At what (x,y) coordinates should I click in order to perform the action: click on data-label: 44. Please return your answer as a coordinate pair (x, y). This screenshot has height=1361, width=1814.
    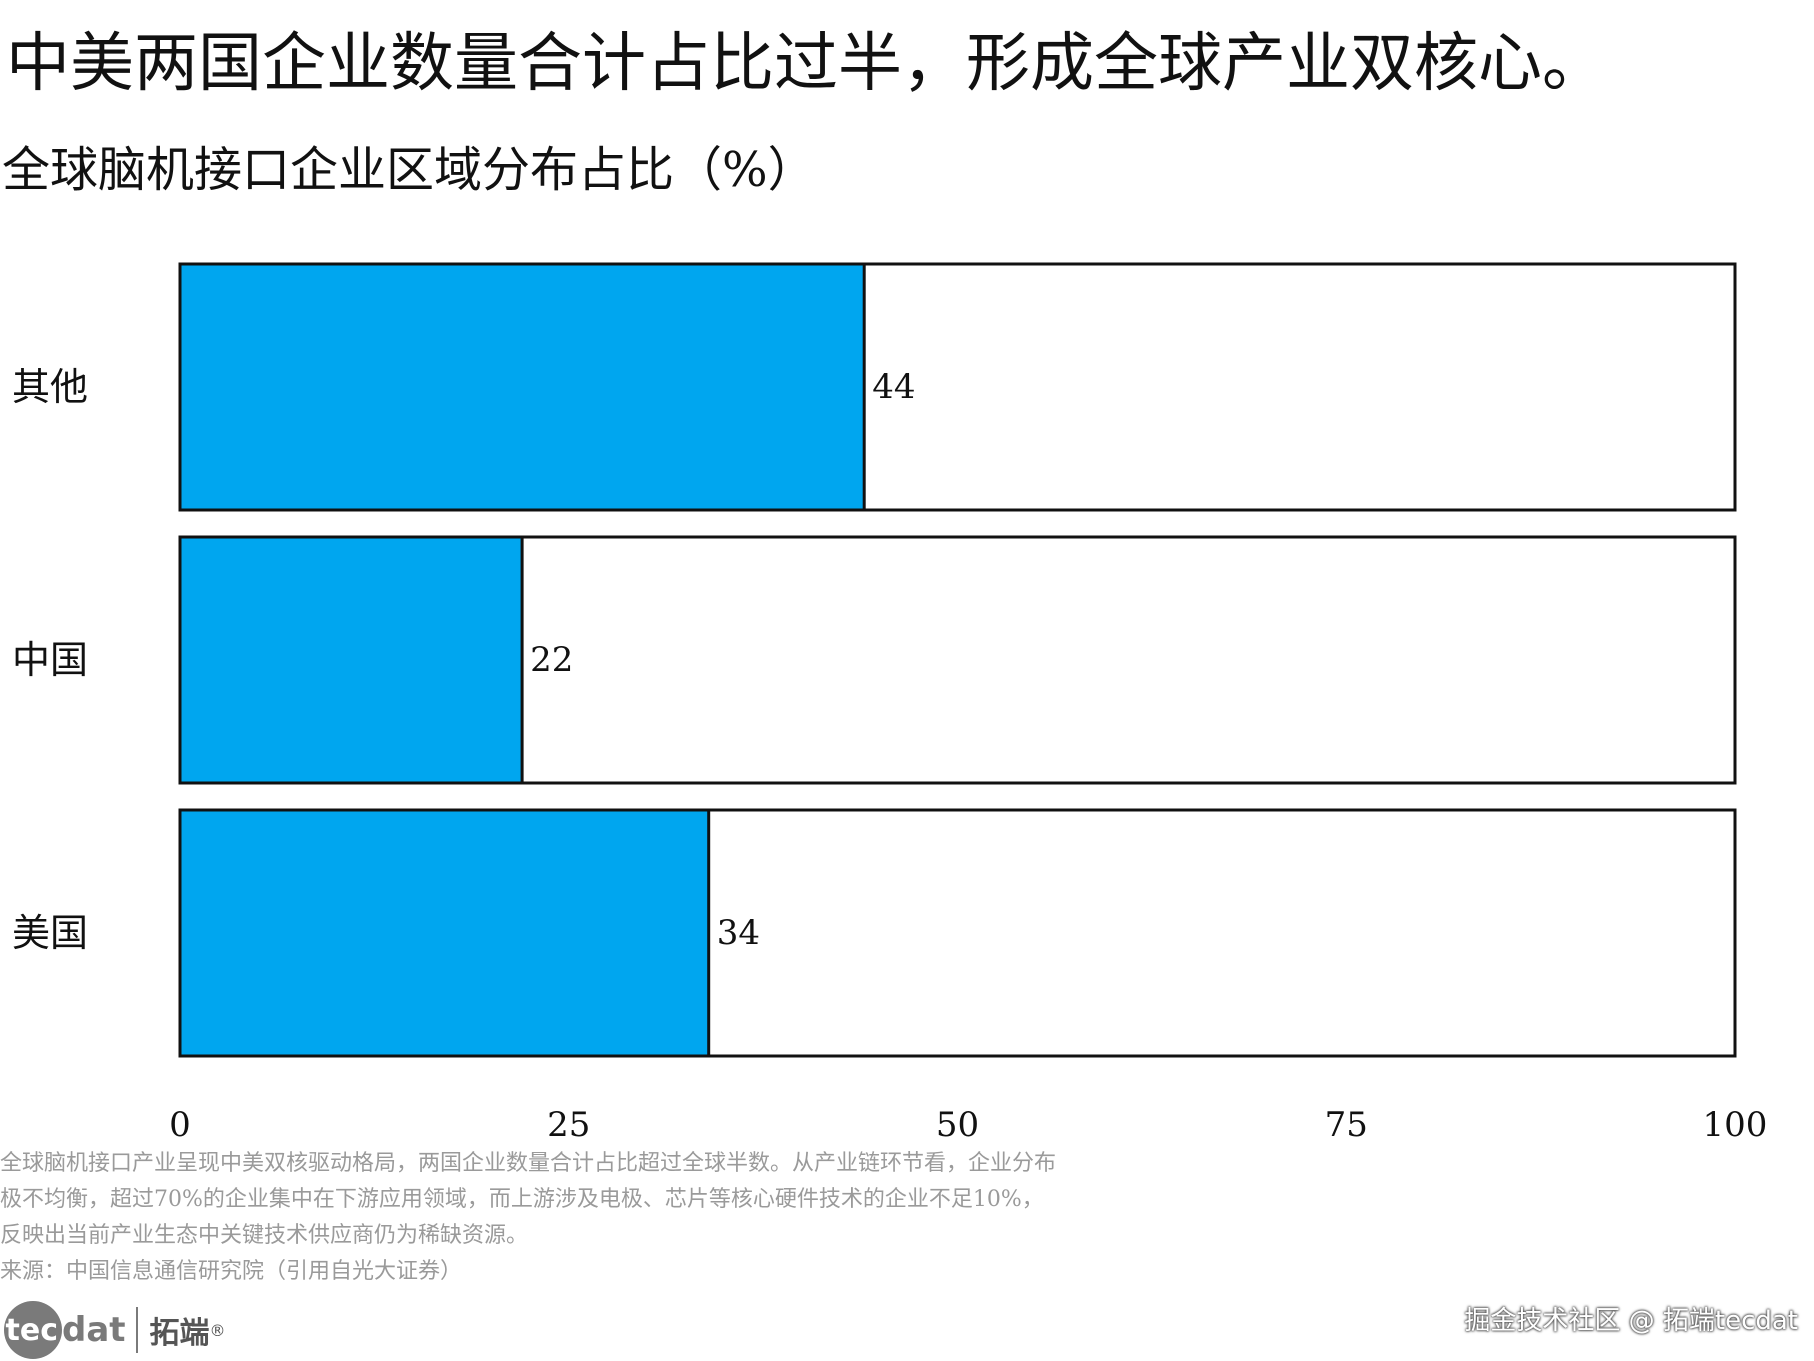
    Looking at the image, I should click on (893, 387).